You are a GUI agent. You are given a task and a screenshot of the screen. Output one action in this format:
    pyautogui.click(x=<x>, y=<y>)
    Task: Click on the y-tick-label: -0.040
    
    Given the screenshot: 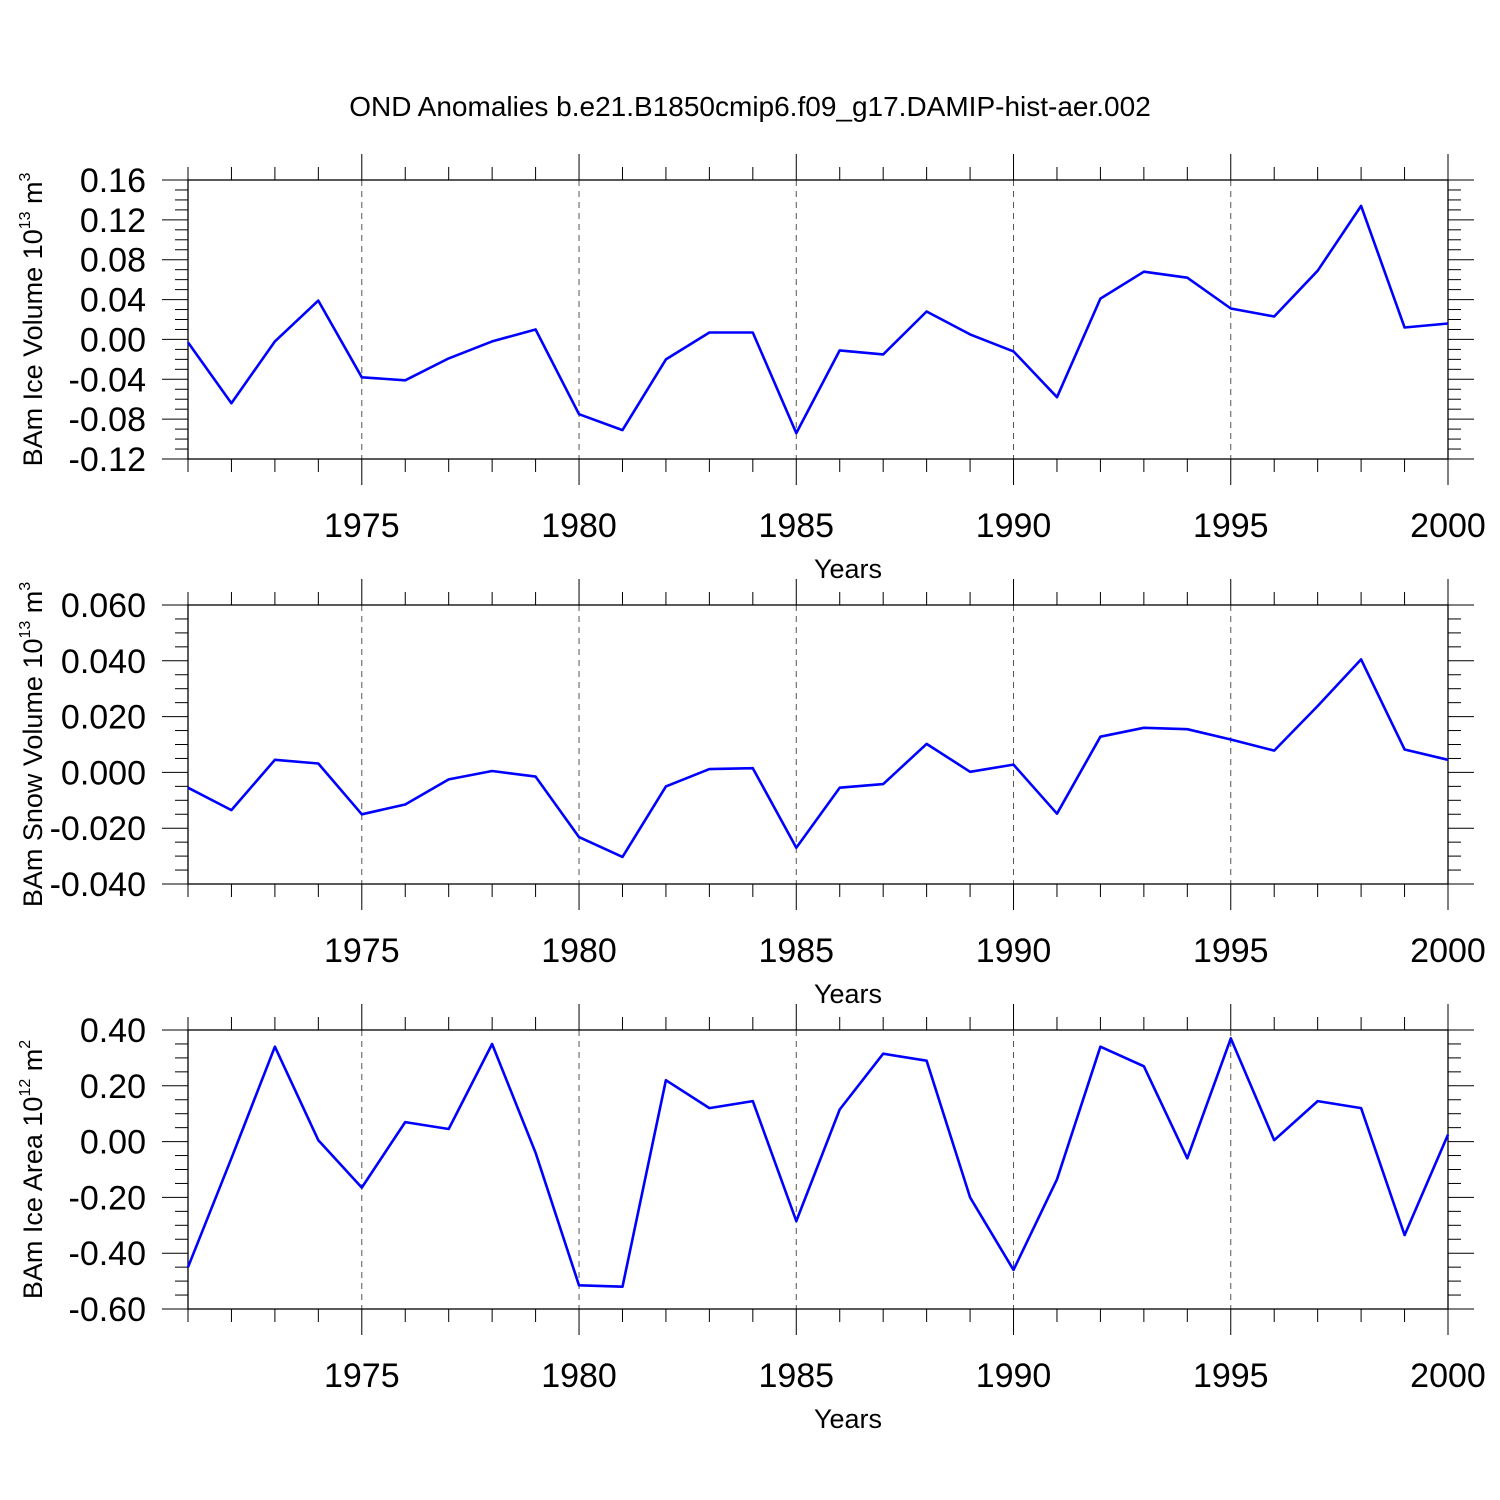 What is the action you would take?
    pyautogui.click(x=98, y=885)
    